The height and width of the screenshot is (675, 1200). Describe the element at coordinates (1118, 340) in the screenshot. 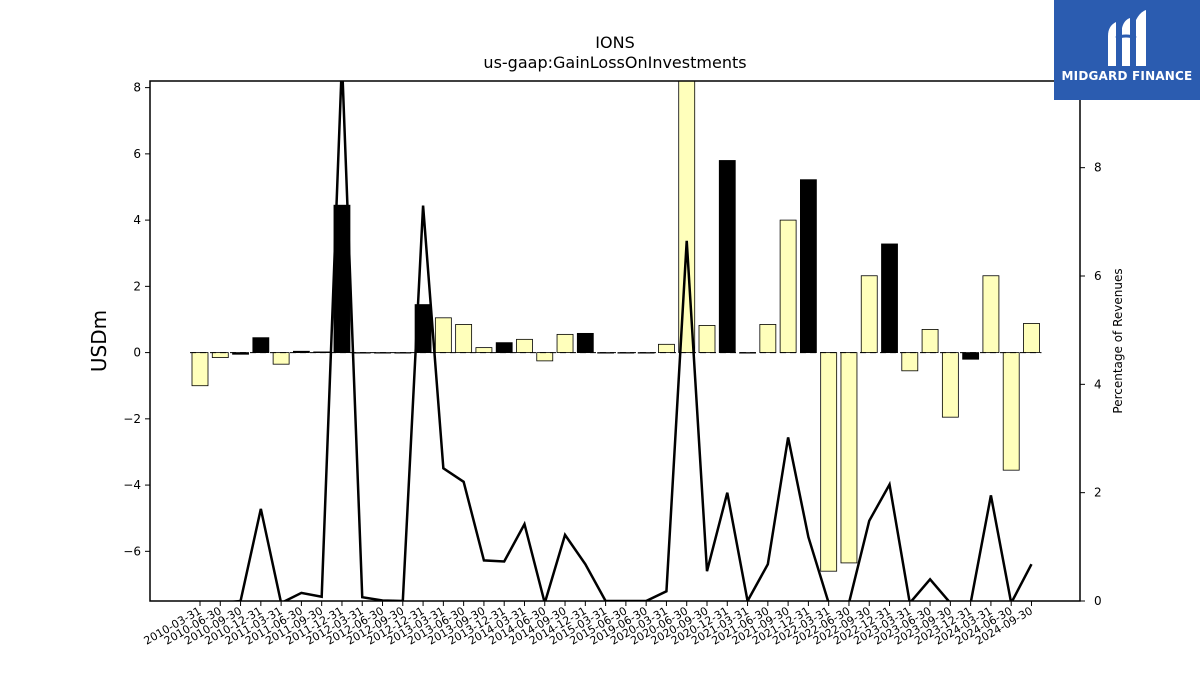

I see `y2-axis-label: Percentage of Revenues` at that location.